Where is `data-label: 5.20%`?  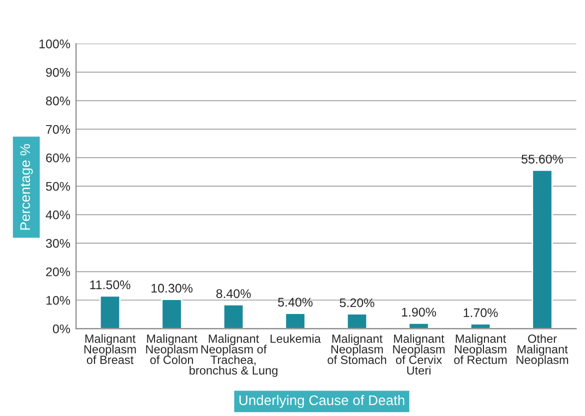 data-label: 5.20% is located at coordinates (357, 303).